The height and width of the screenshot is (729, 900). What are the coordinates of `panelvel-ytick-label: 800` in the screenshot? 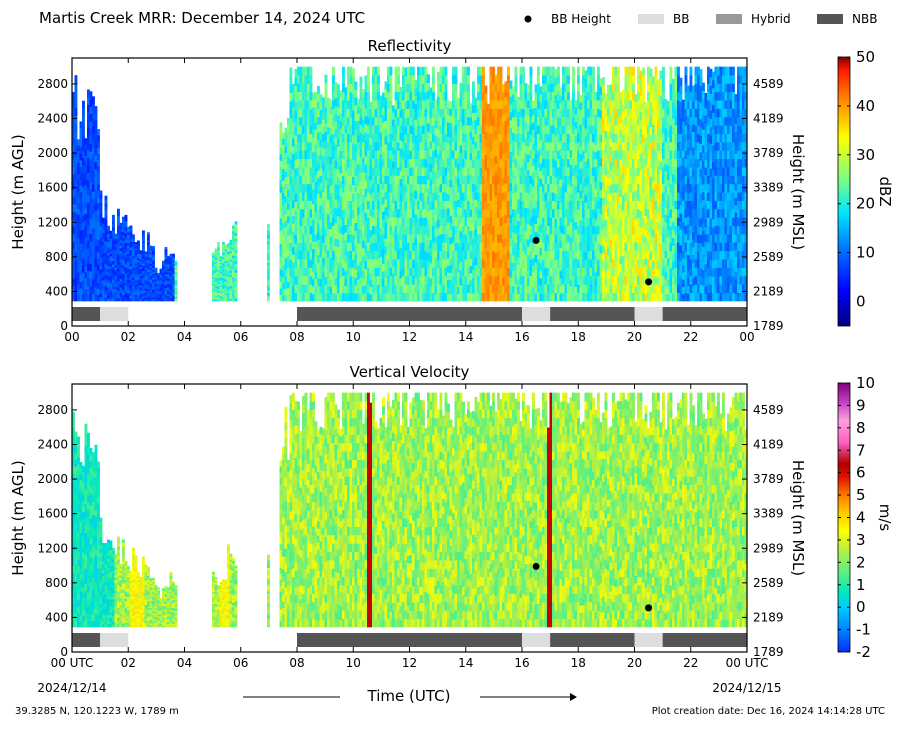 It's located at (56, 583).